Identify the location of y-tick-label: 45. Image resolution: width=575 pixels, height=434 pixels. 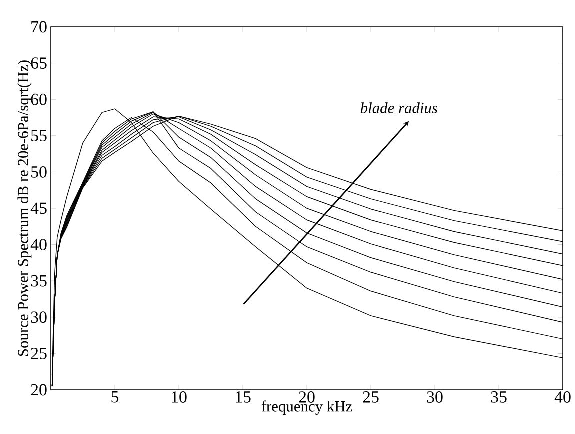
(38, 208).